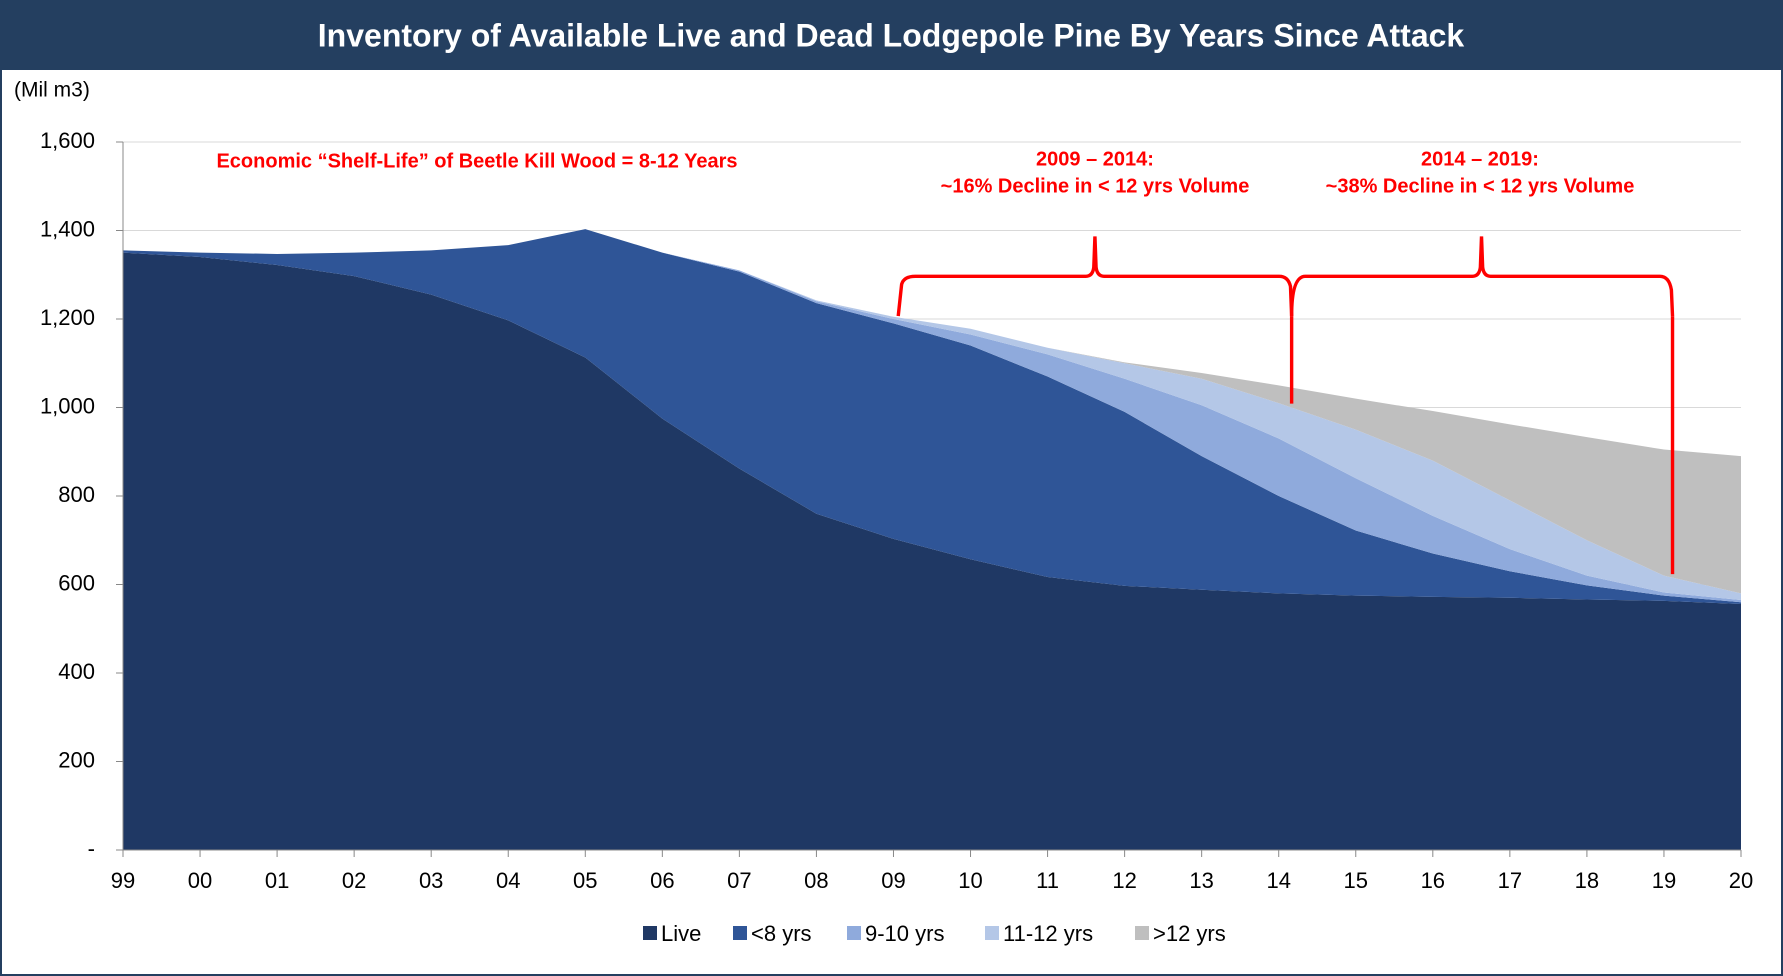  Describe the element at coordinates (67, 405) in the screenshot. I see `y-tick-label: 1,000` at that location.